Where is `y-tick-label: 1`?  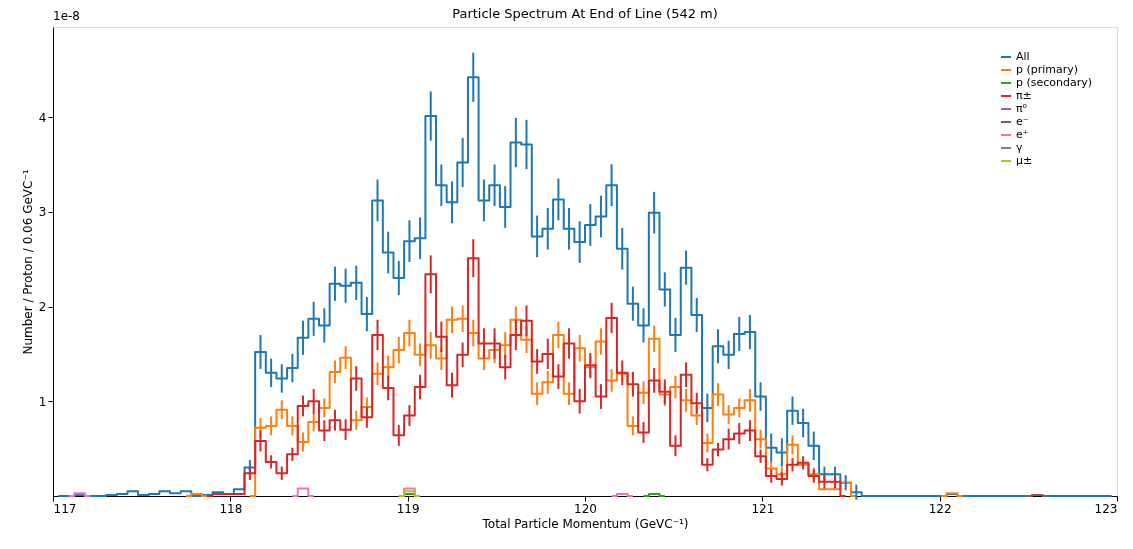 y-tick-label: 1 is located at coordinates (42, 401).